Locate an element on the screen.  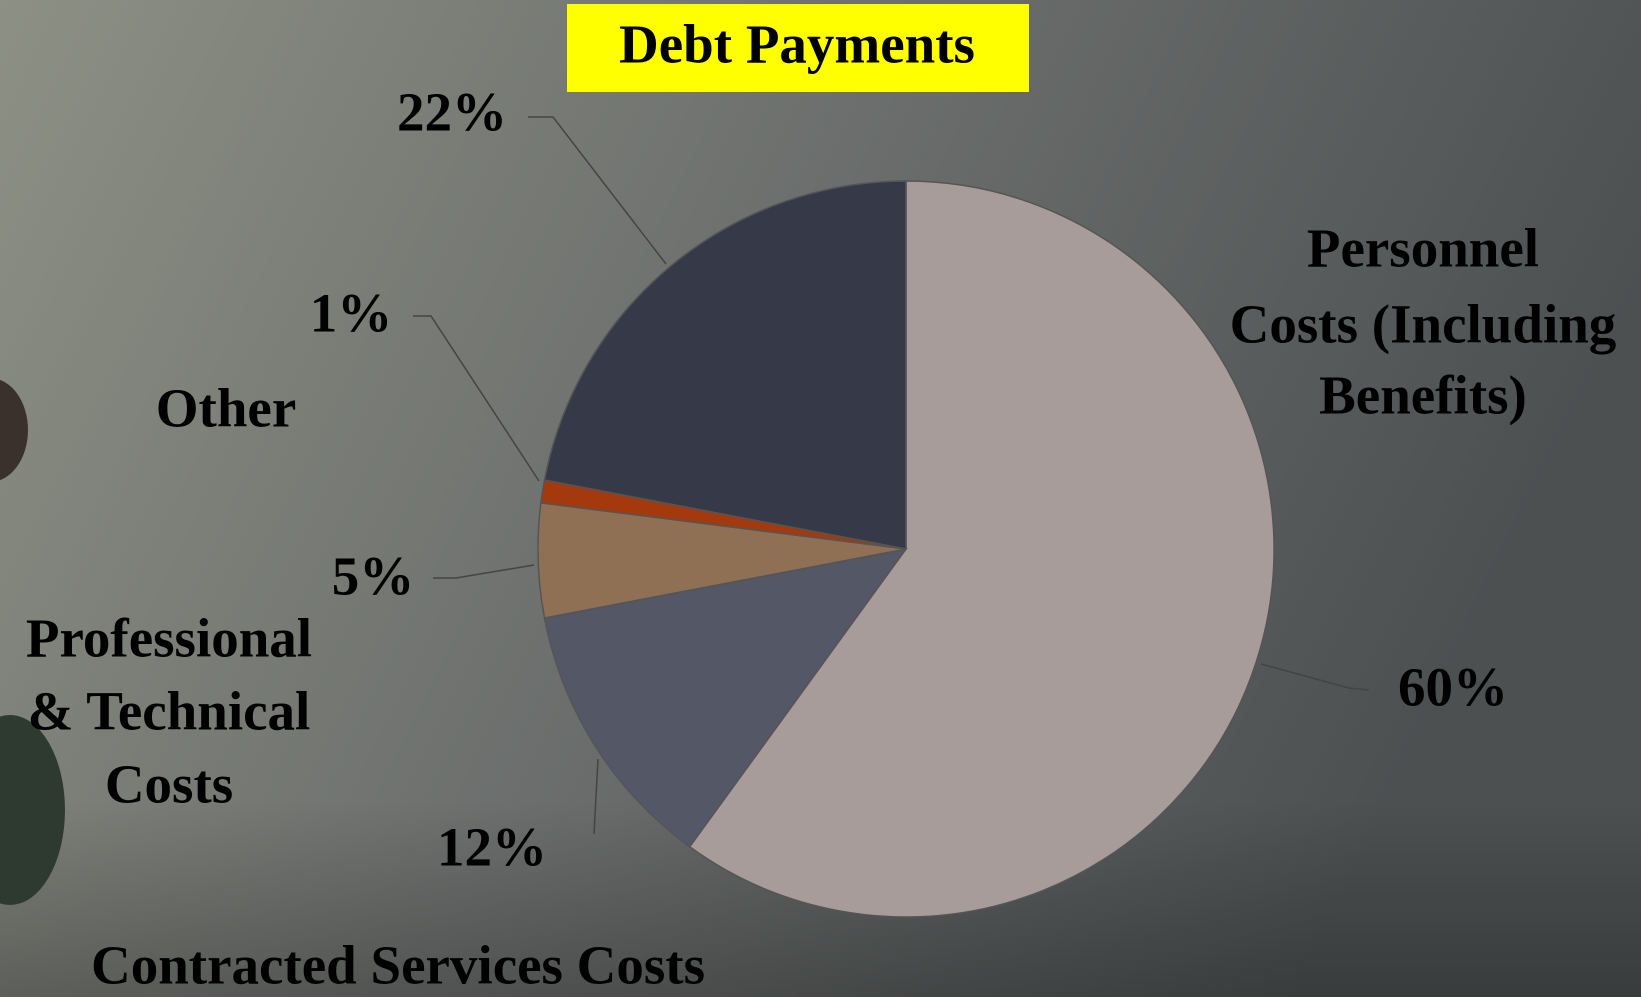
value-label: 1% is located at coordinates (351, 313).